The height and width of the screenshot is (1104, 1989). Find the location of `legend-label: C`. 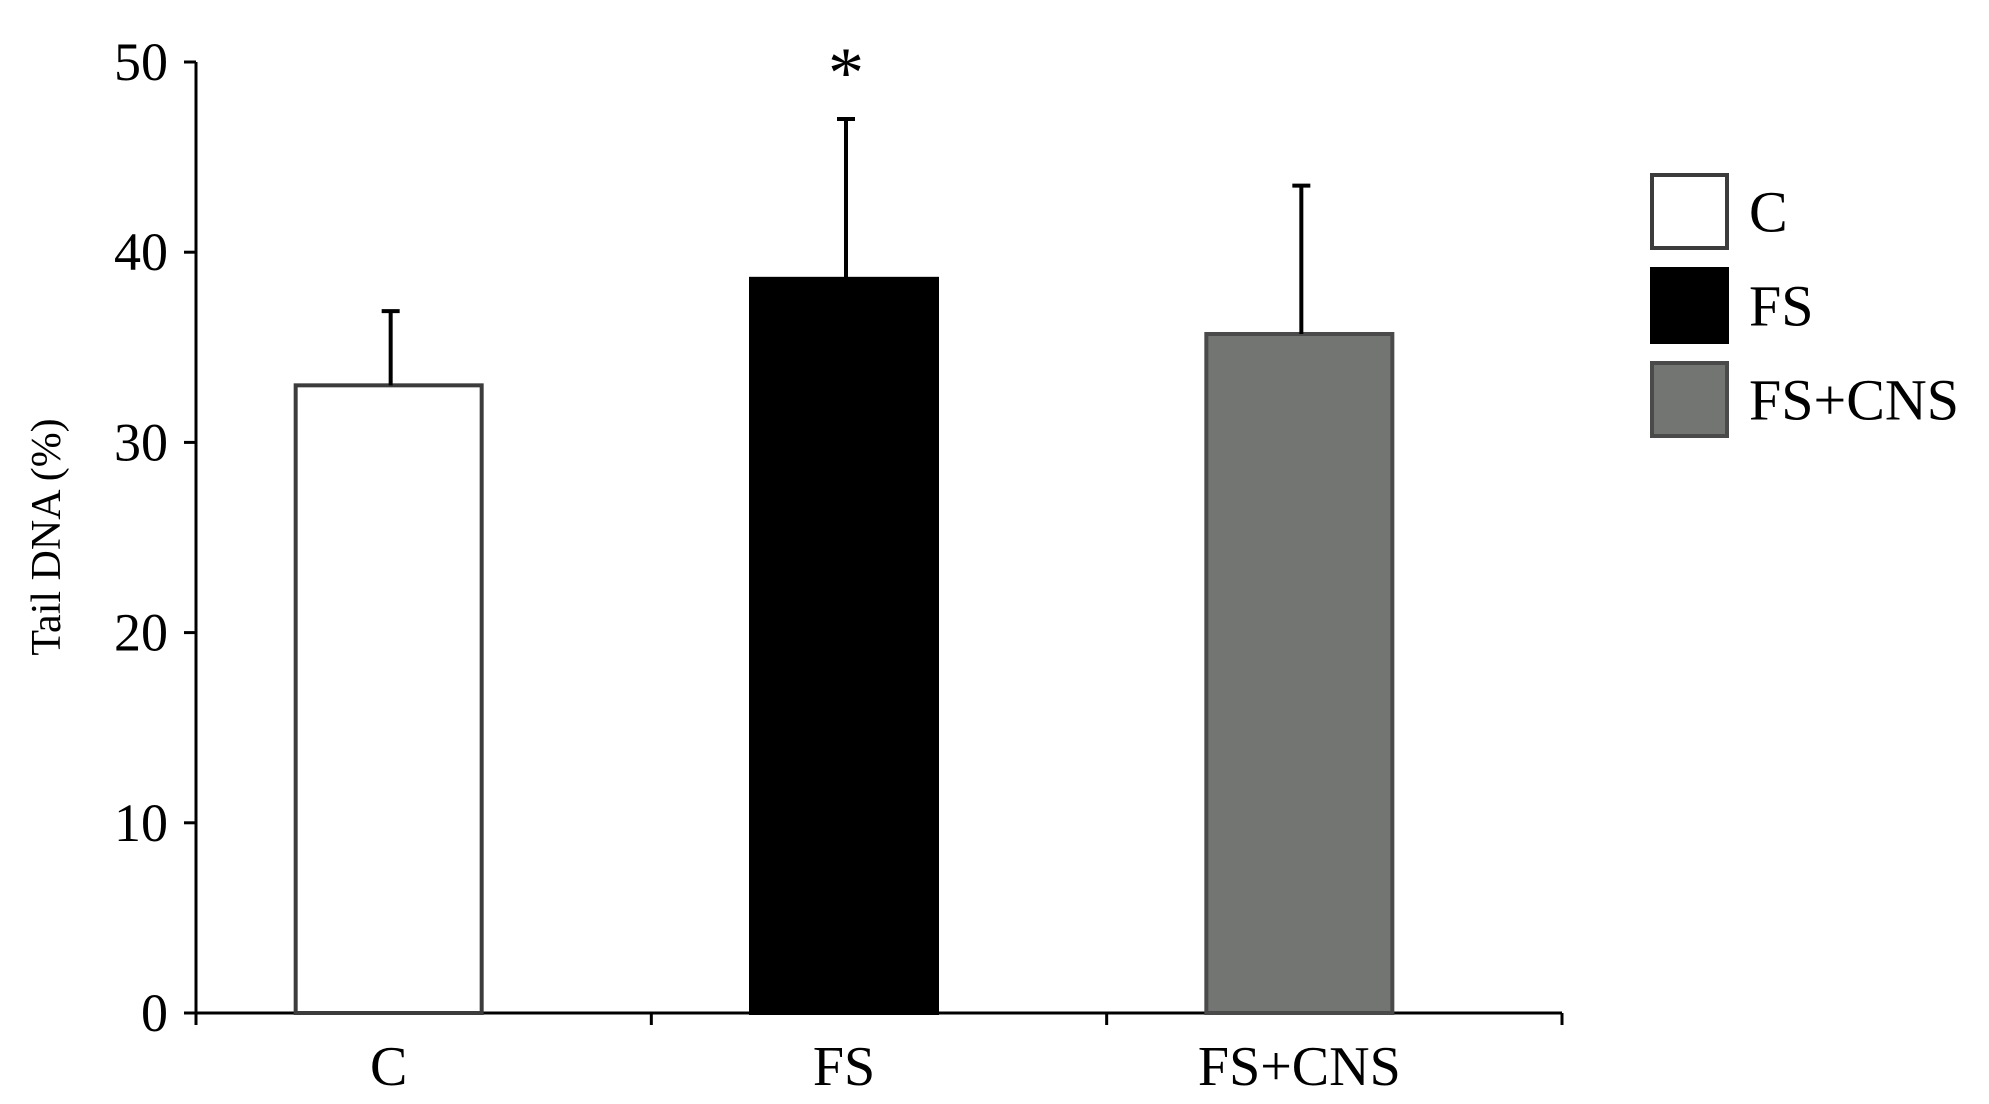

legend-label: C is located at coordinates (1768, 212).